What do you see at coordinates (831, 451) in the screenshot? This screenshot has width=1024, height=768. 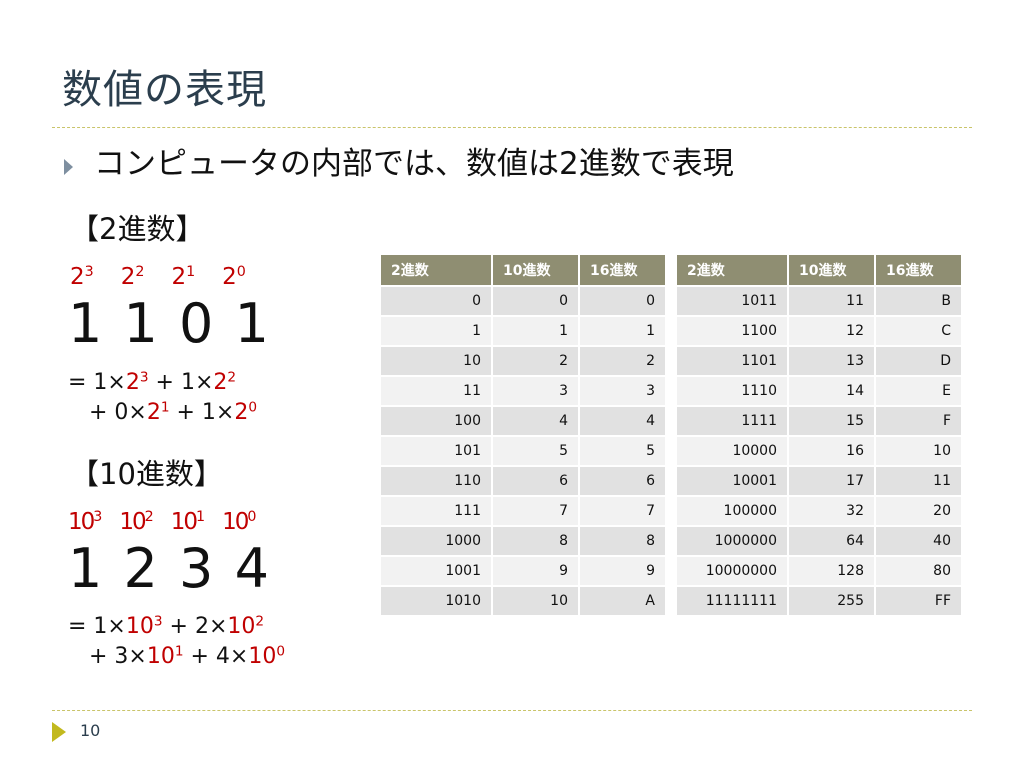 I see `table-cell: 16` at bounding box center [831, 451].